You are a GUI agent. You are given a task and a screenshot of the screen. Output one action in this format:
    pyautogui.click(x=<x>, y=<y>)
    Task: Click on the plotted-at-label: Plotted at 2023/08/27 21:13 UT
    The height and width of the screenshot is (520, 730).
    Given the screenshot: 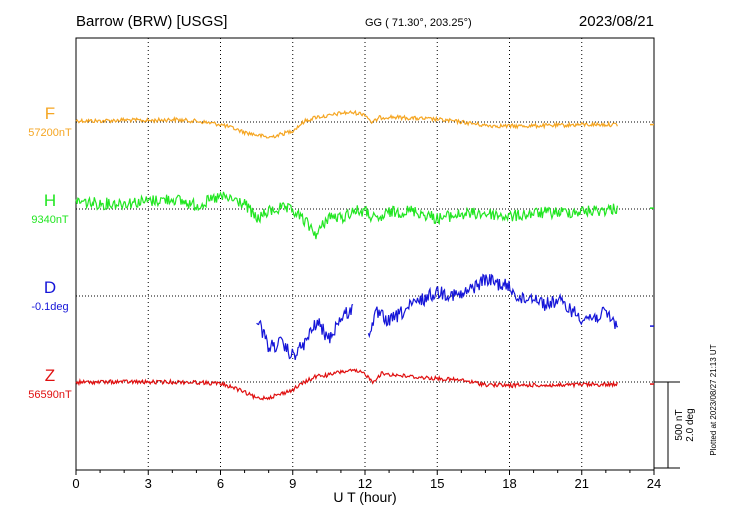 What is the action you would take?
    pyautogui.click(x=713, y=399)
    